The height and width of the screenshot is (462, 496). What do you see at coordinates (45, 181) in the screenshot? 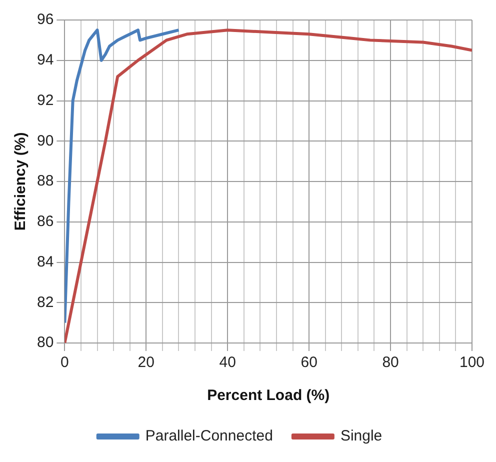
I see `y-tick-label: 88` at bounding box center [45, 181].